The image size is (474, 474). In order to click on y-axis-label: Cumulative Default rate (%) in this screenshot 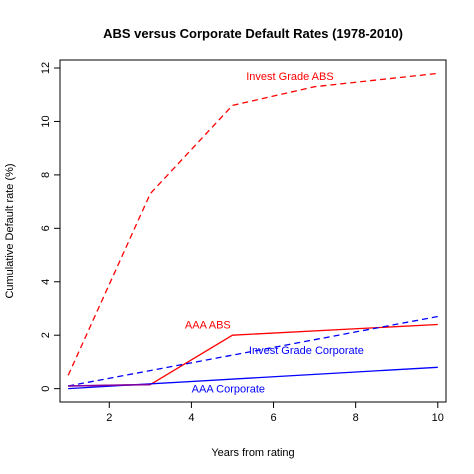, I will do `click(10, 230)`.